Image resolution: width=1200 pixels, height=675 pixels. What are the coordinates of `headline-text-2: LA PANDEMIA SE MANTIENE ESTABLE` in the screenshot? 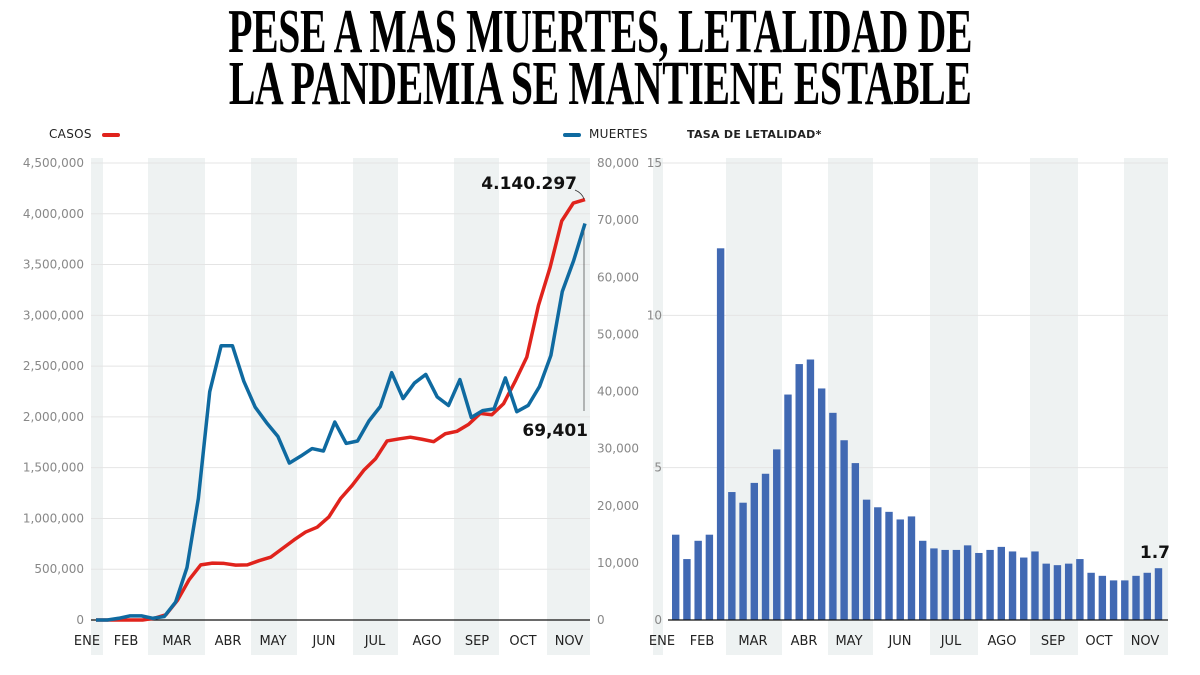 It's located at (600, 84).